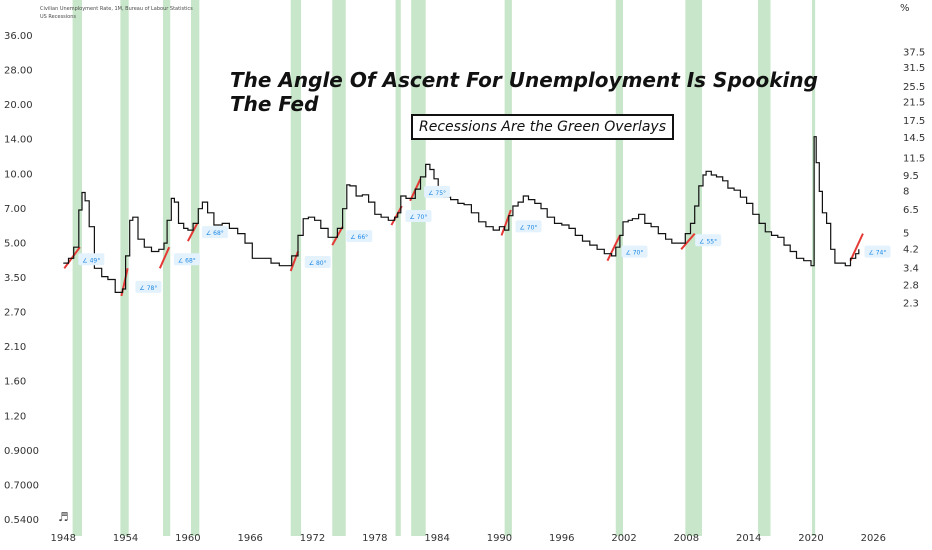 The width and height of the screenshot is (932, 550). I want to click on left-tick-label-2: 20.00, so click(18, 105).